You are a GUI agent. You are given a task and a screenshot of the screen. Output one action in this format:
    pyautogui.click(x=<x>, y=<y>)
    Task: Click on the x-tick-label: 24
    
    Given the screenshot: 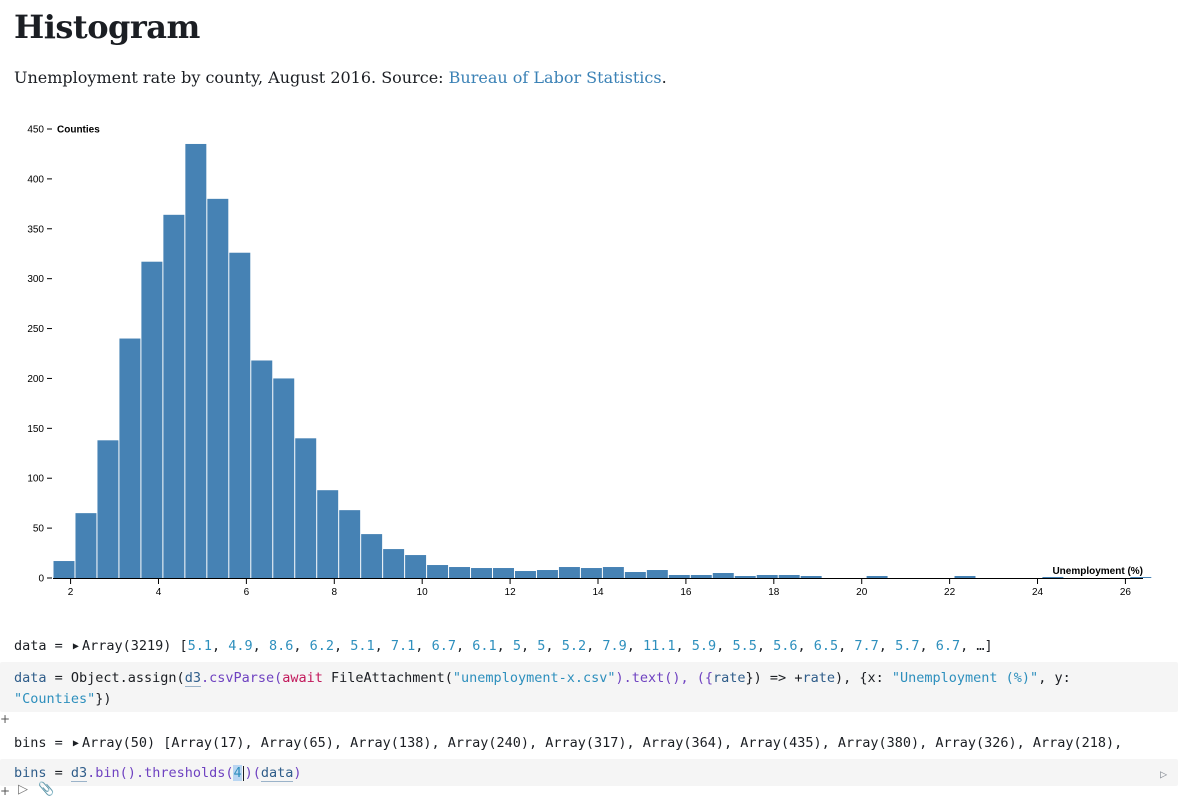 What is the action you would take?
    pyautogui.click(x=1038, y=592)
    